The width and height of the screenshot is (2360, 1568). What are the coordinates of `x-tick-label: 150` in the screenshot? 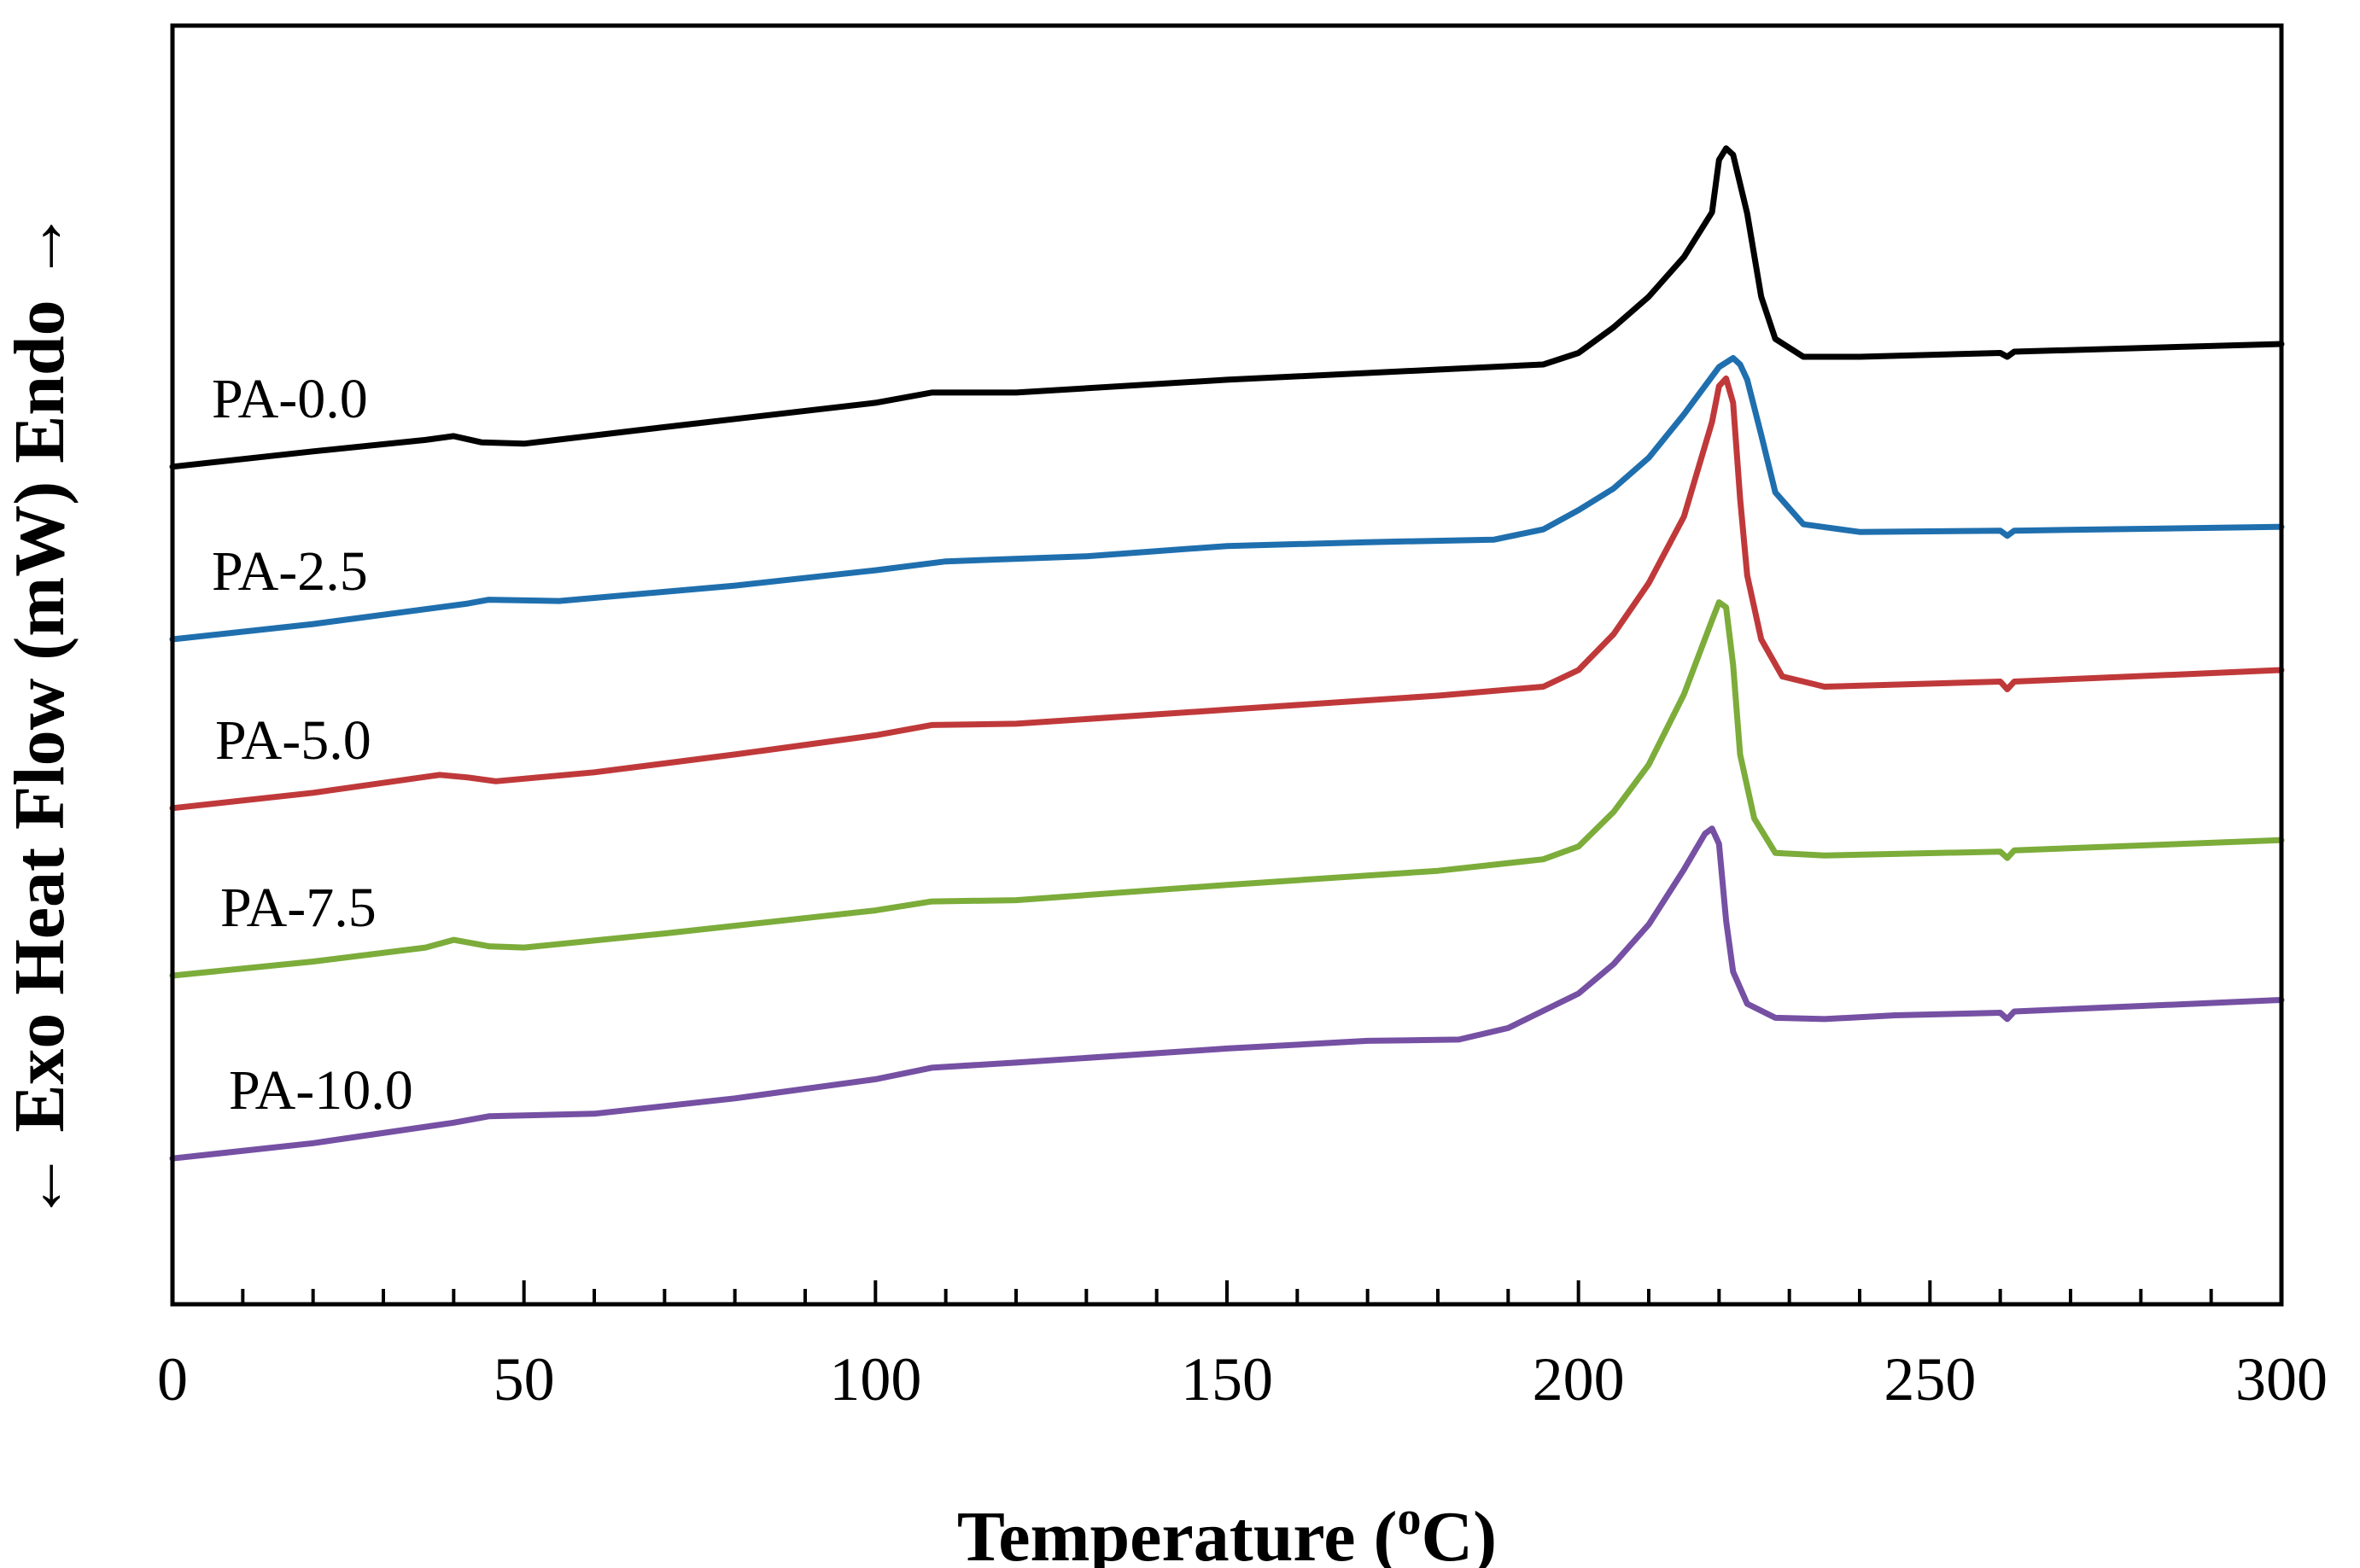 It's located at (1227, 1379).